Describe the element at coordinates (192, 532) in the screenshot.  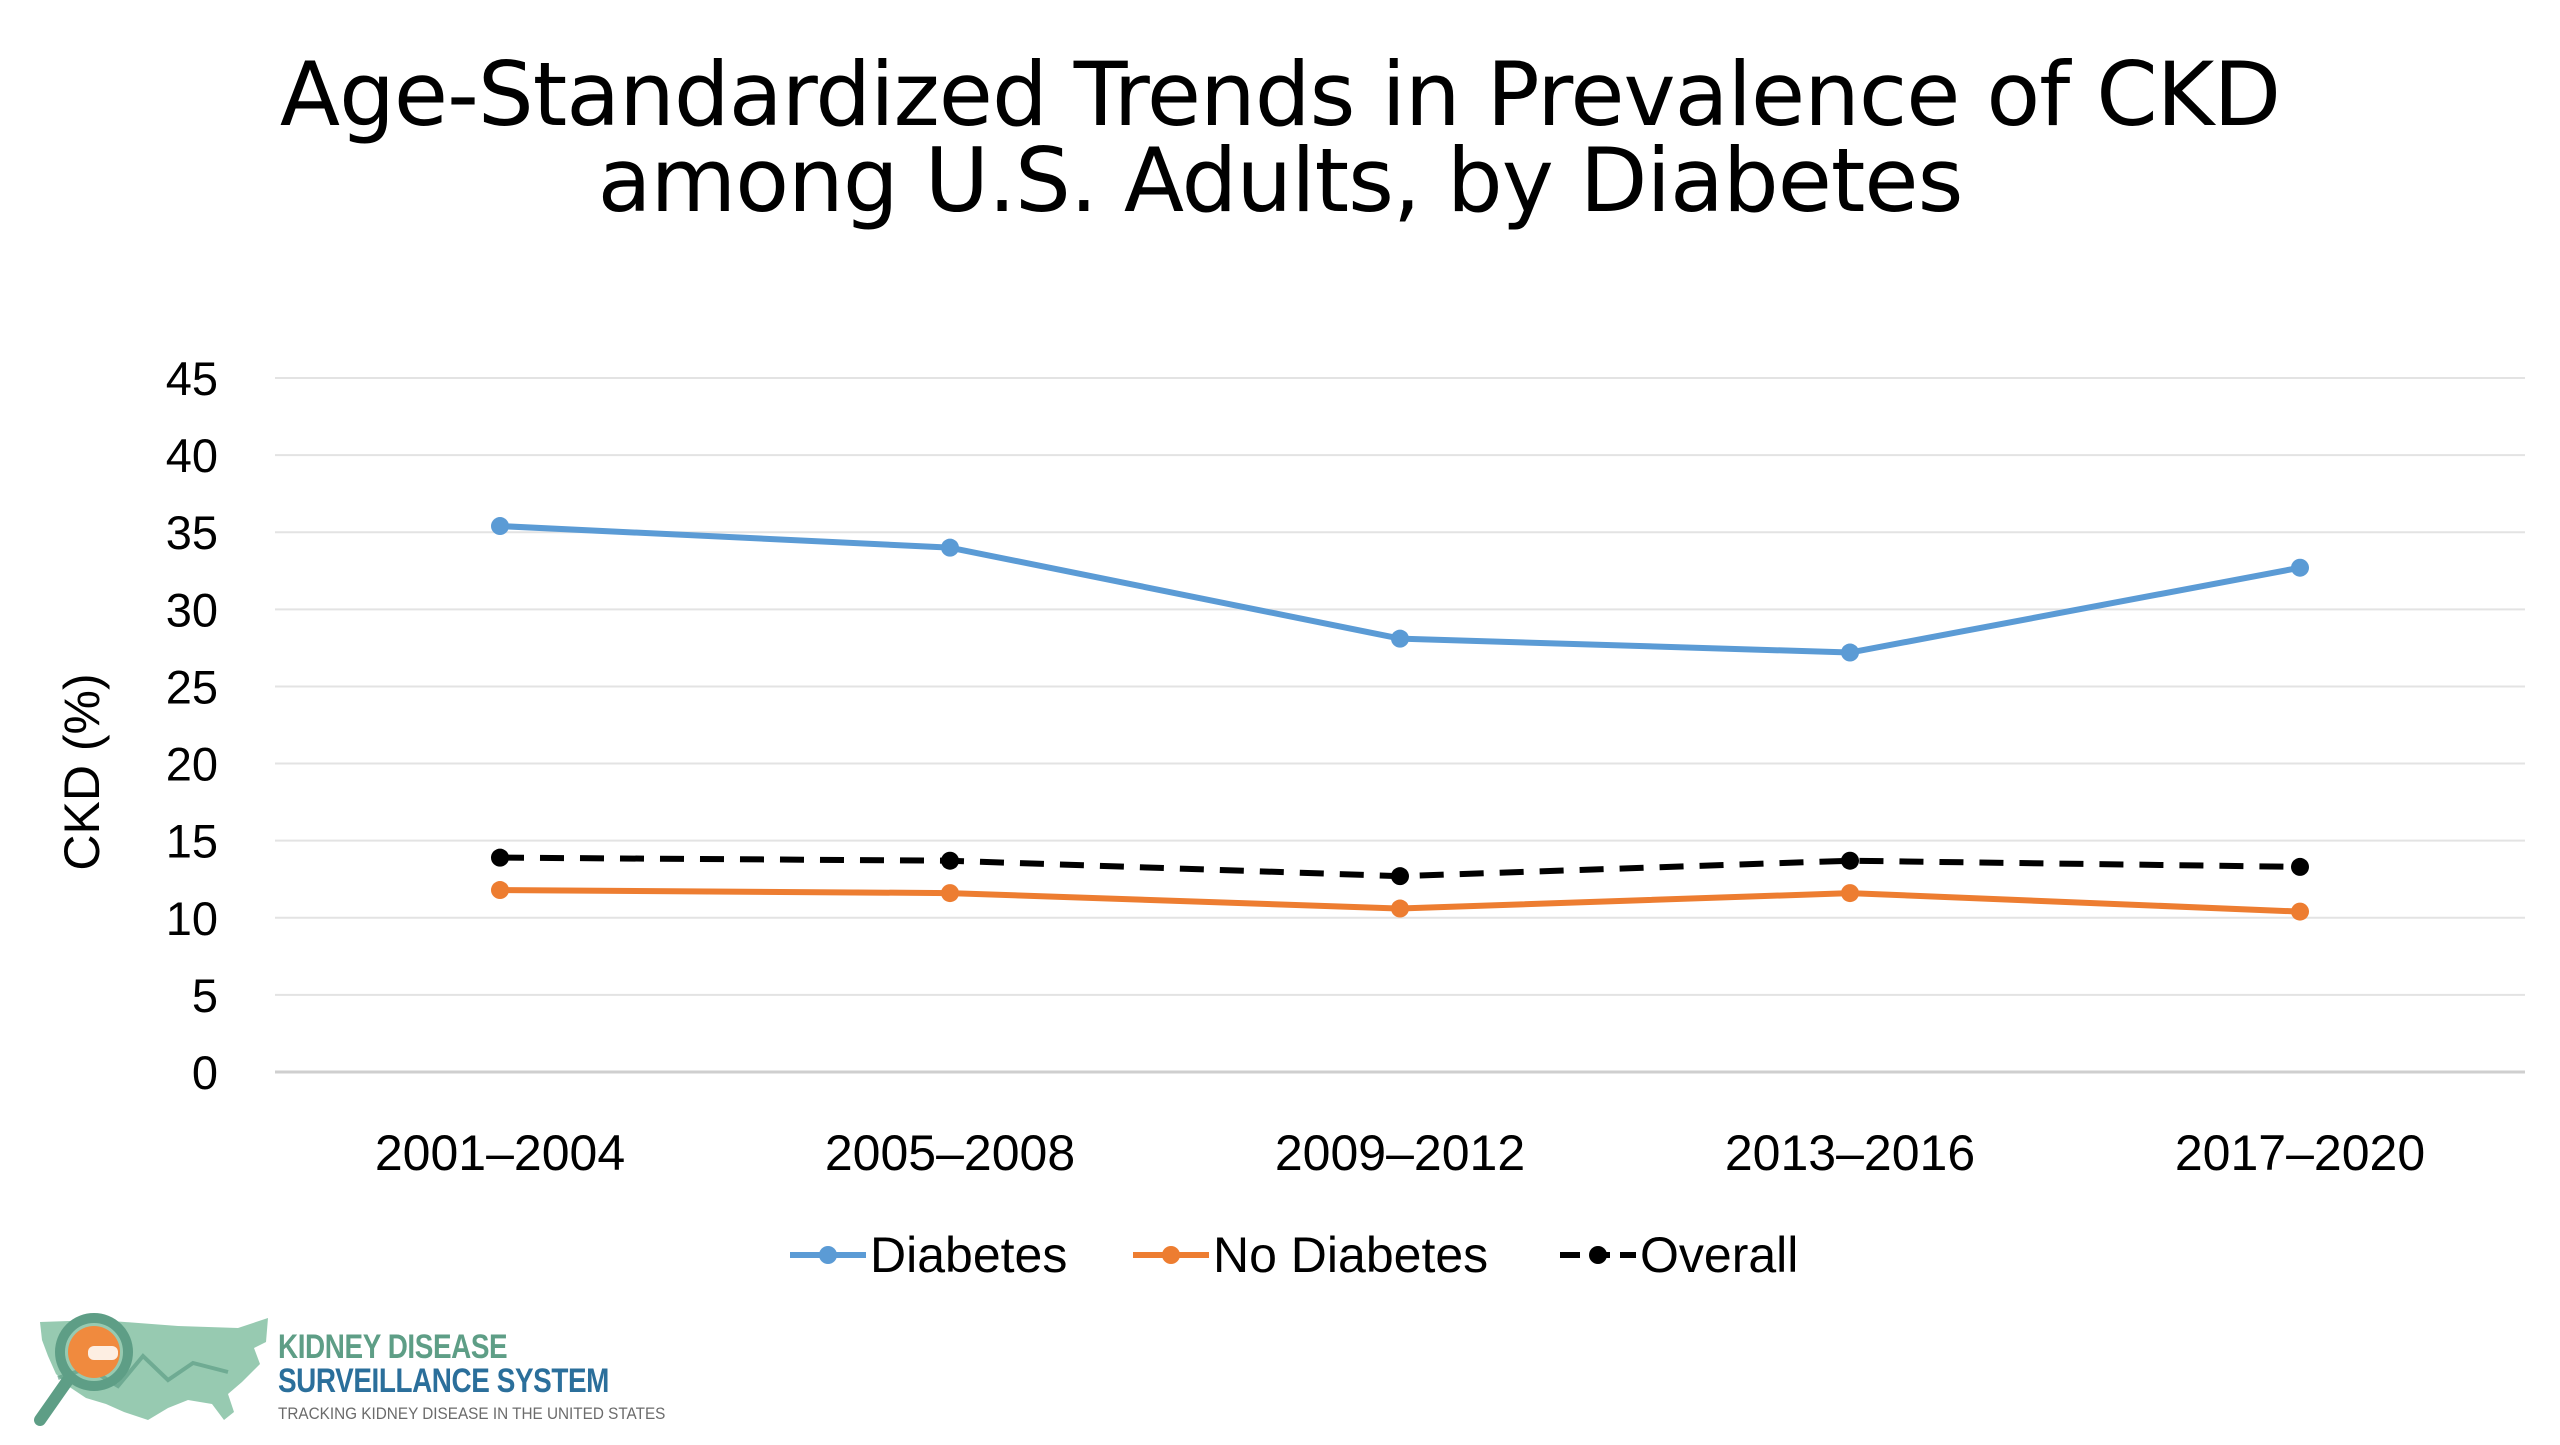
I see `y-tick-label: 35` at that location.